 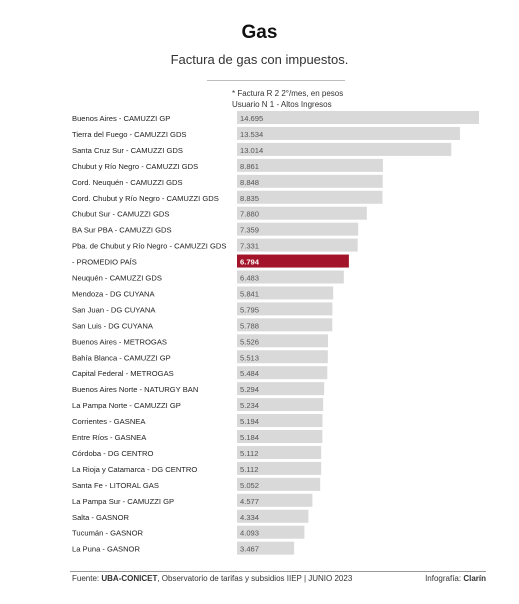 I want to click on value-label: 5.294, so click(x=249, y=389).